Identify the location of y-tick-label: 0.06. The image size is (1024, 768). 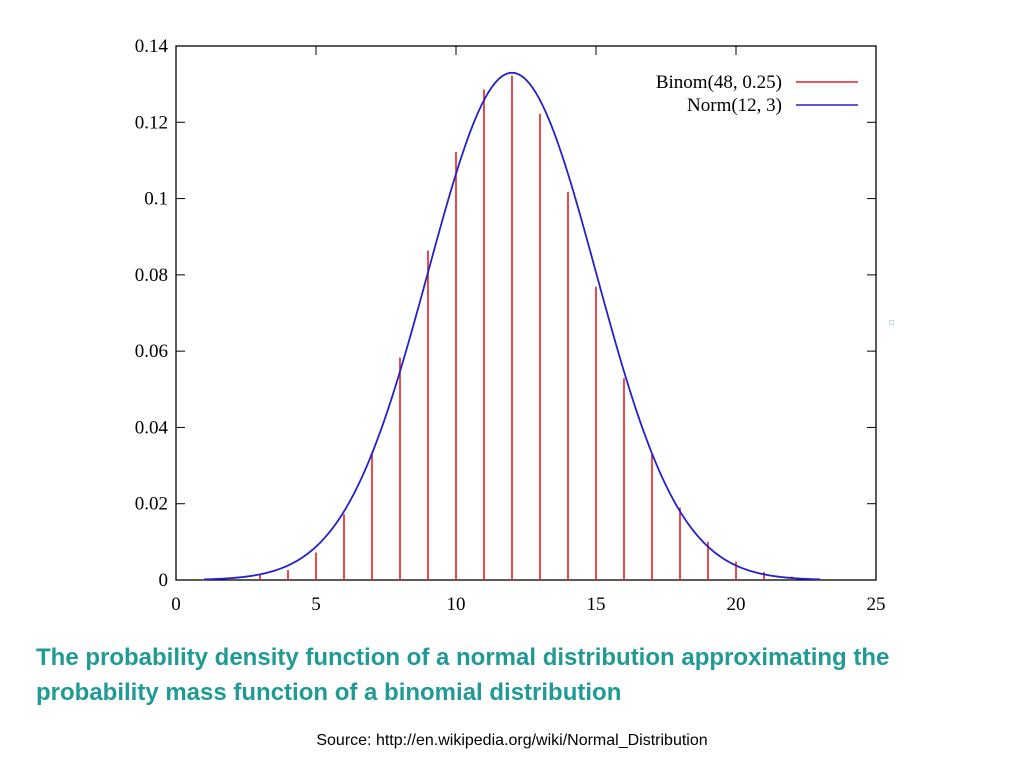
(151, 351).